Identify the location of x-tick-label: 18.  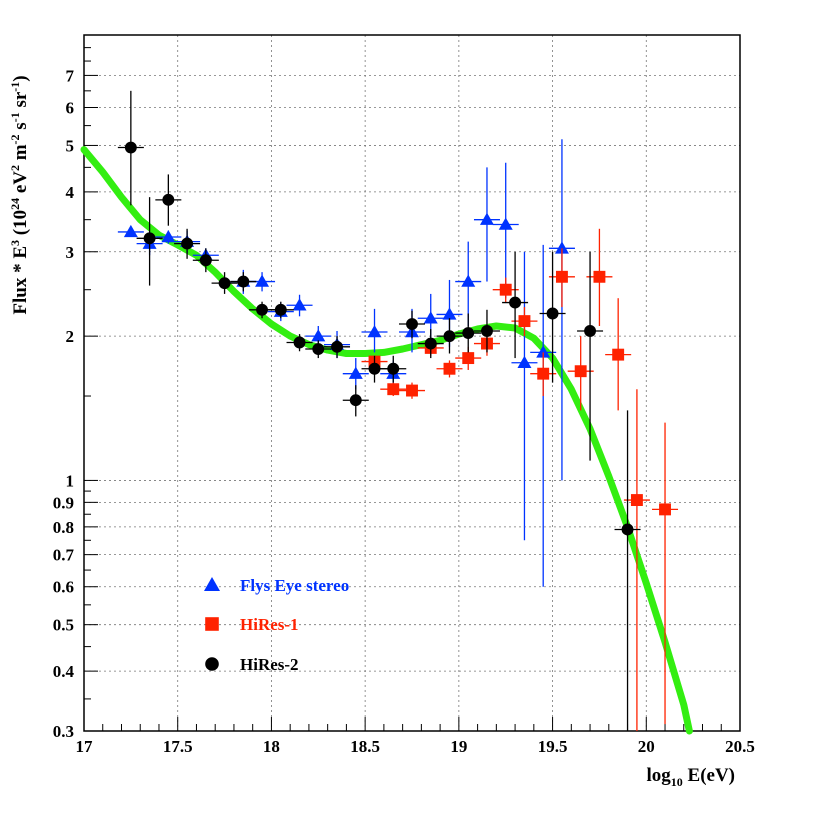
(271, 746).